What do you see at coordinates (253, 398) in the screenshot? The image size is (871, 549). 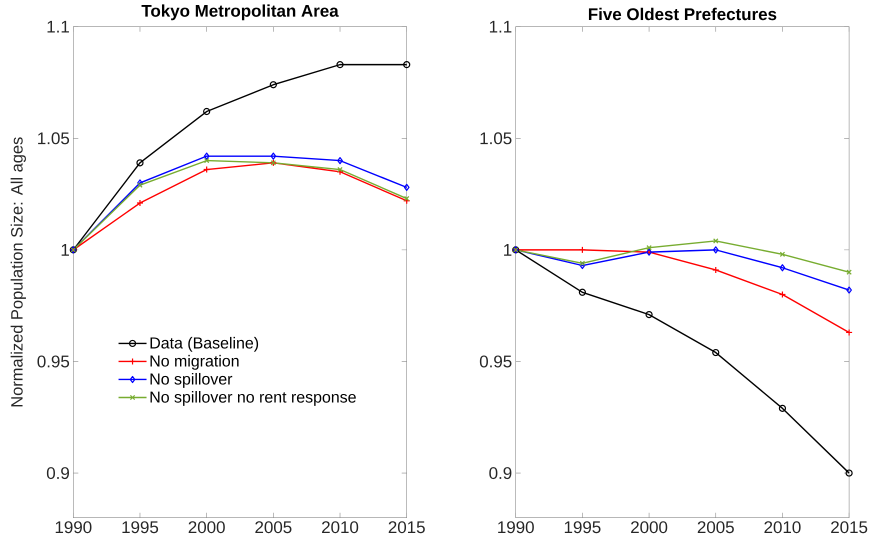 I see `legend-label: No spillover no rent response` at bounding box center [253, 398].